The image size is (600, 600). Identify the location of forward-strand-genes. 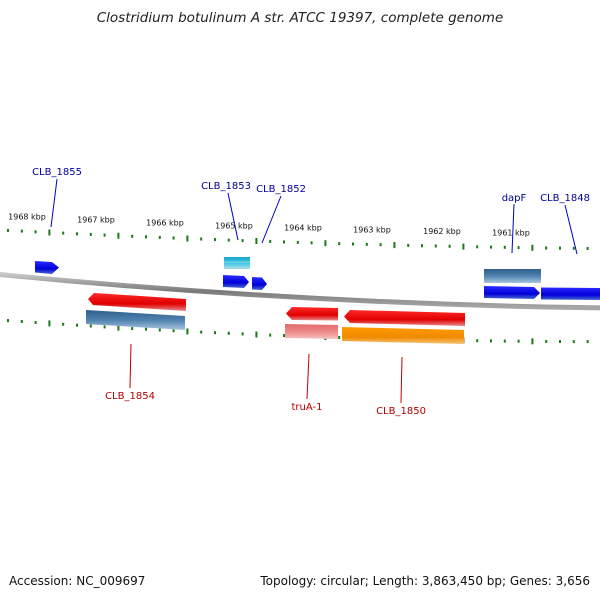
(317, 278).